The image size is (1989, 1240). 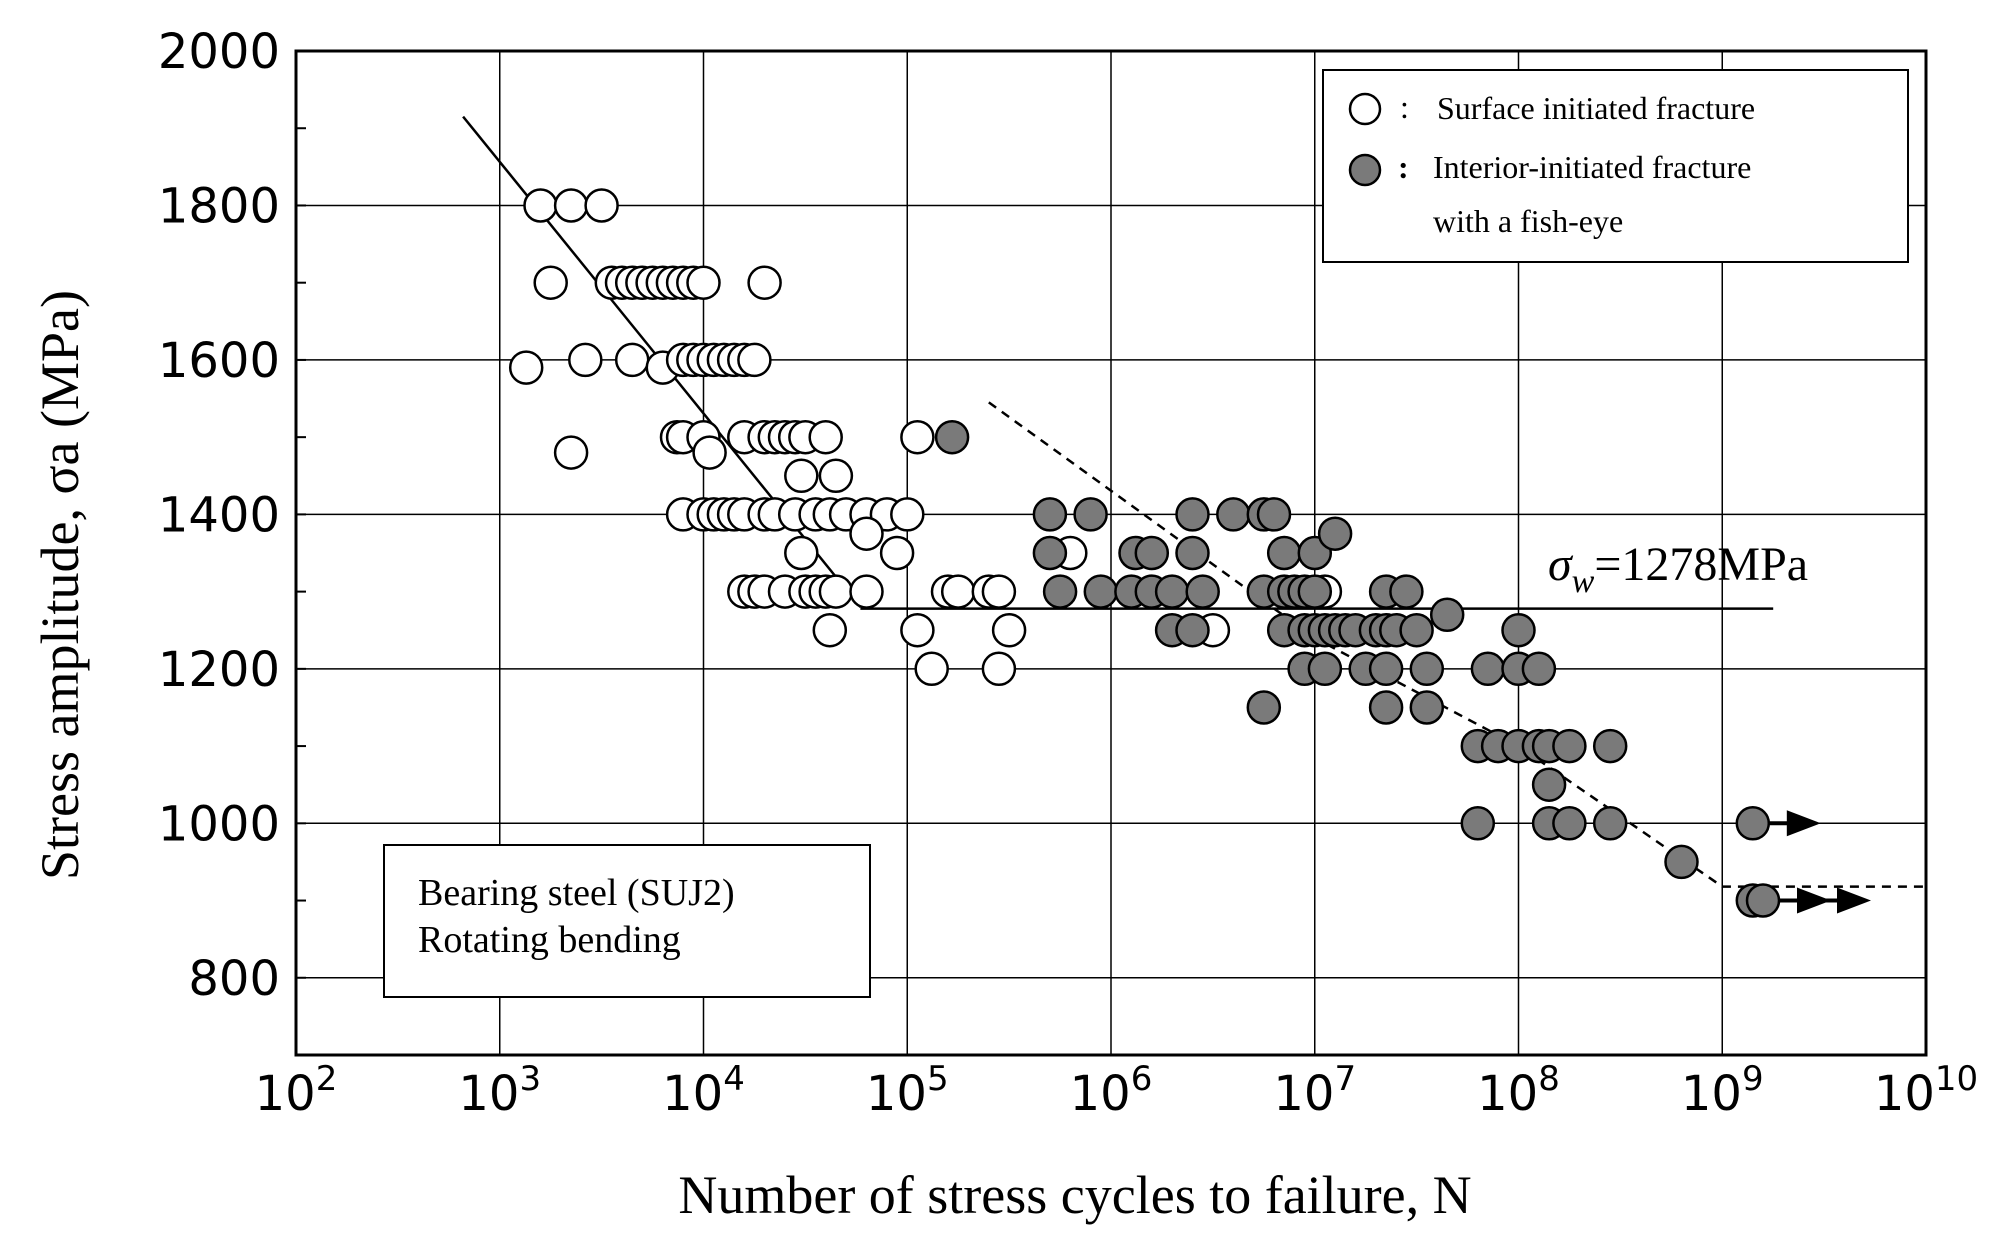 I want to click on y-tick-label: 1400, so click(x=219, y=515).